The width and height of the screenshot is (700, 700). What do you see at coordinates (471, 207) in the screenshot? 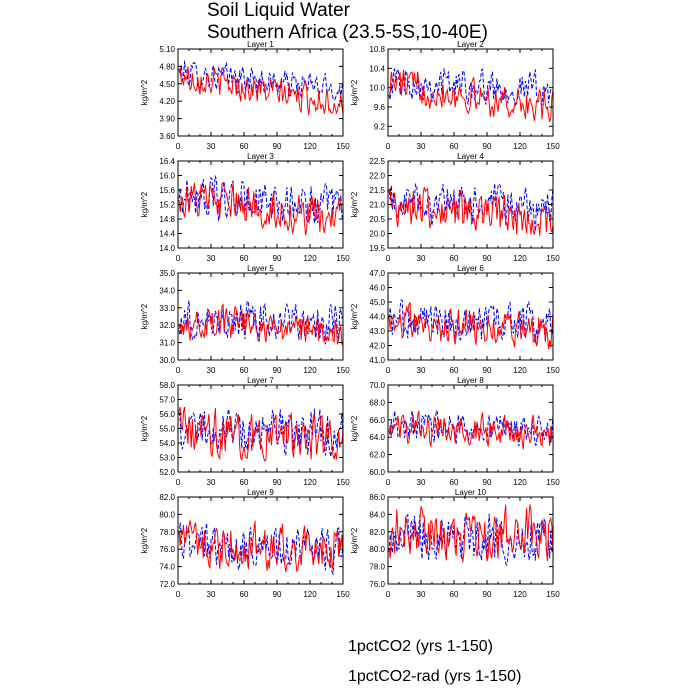
I see `layer-4-series-1pctco2` at bounding box center [471, 207].